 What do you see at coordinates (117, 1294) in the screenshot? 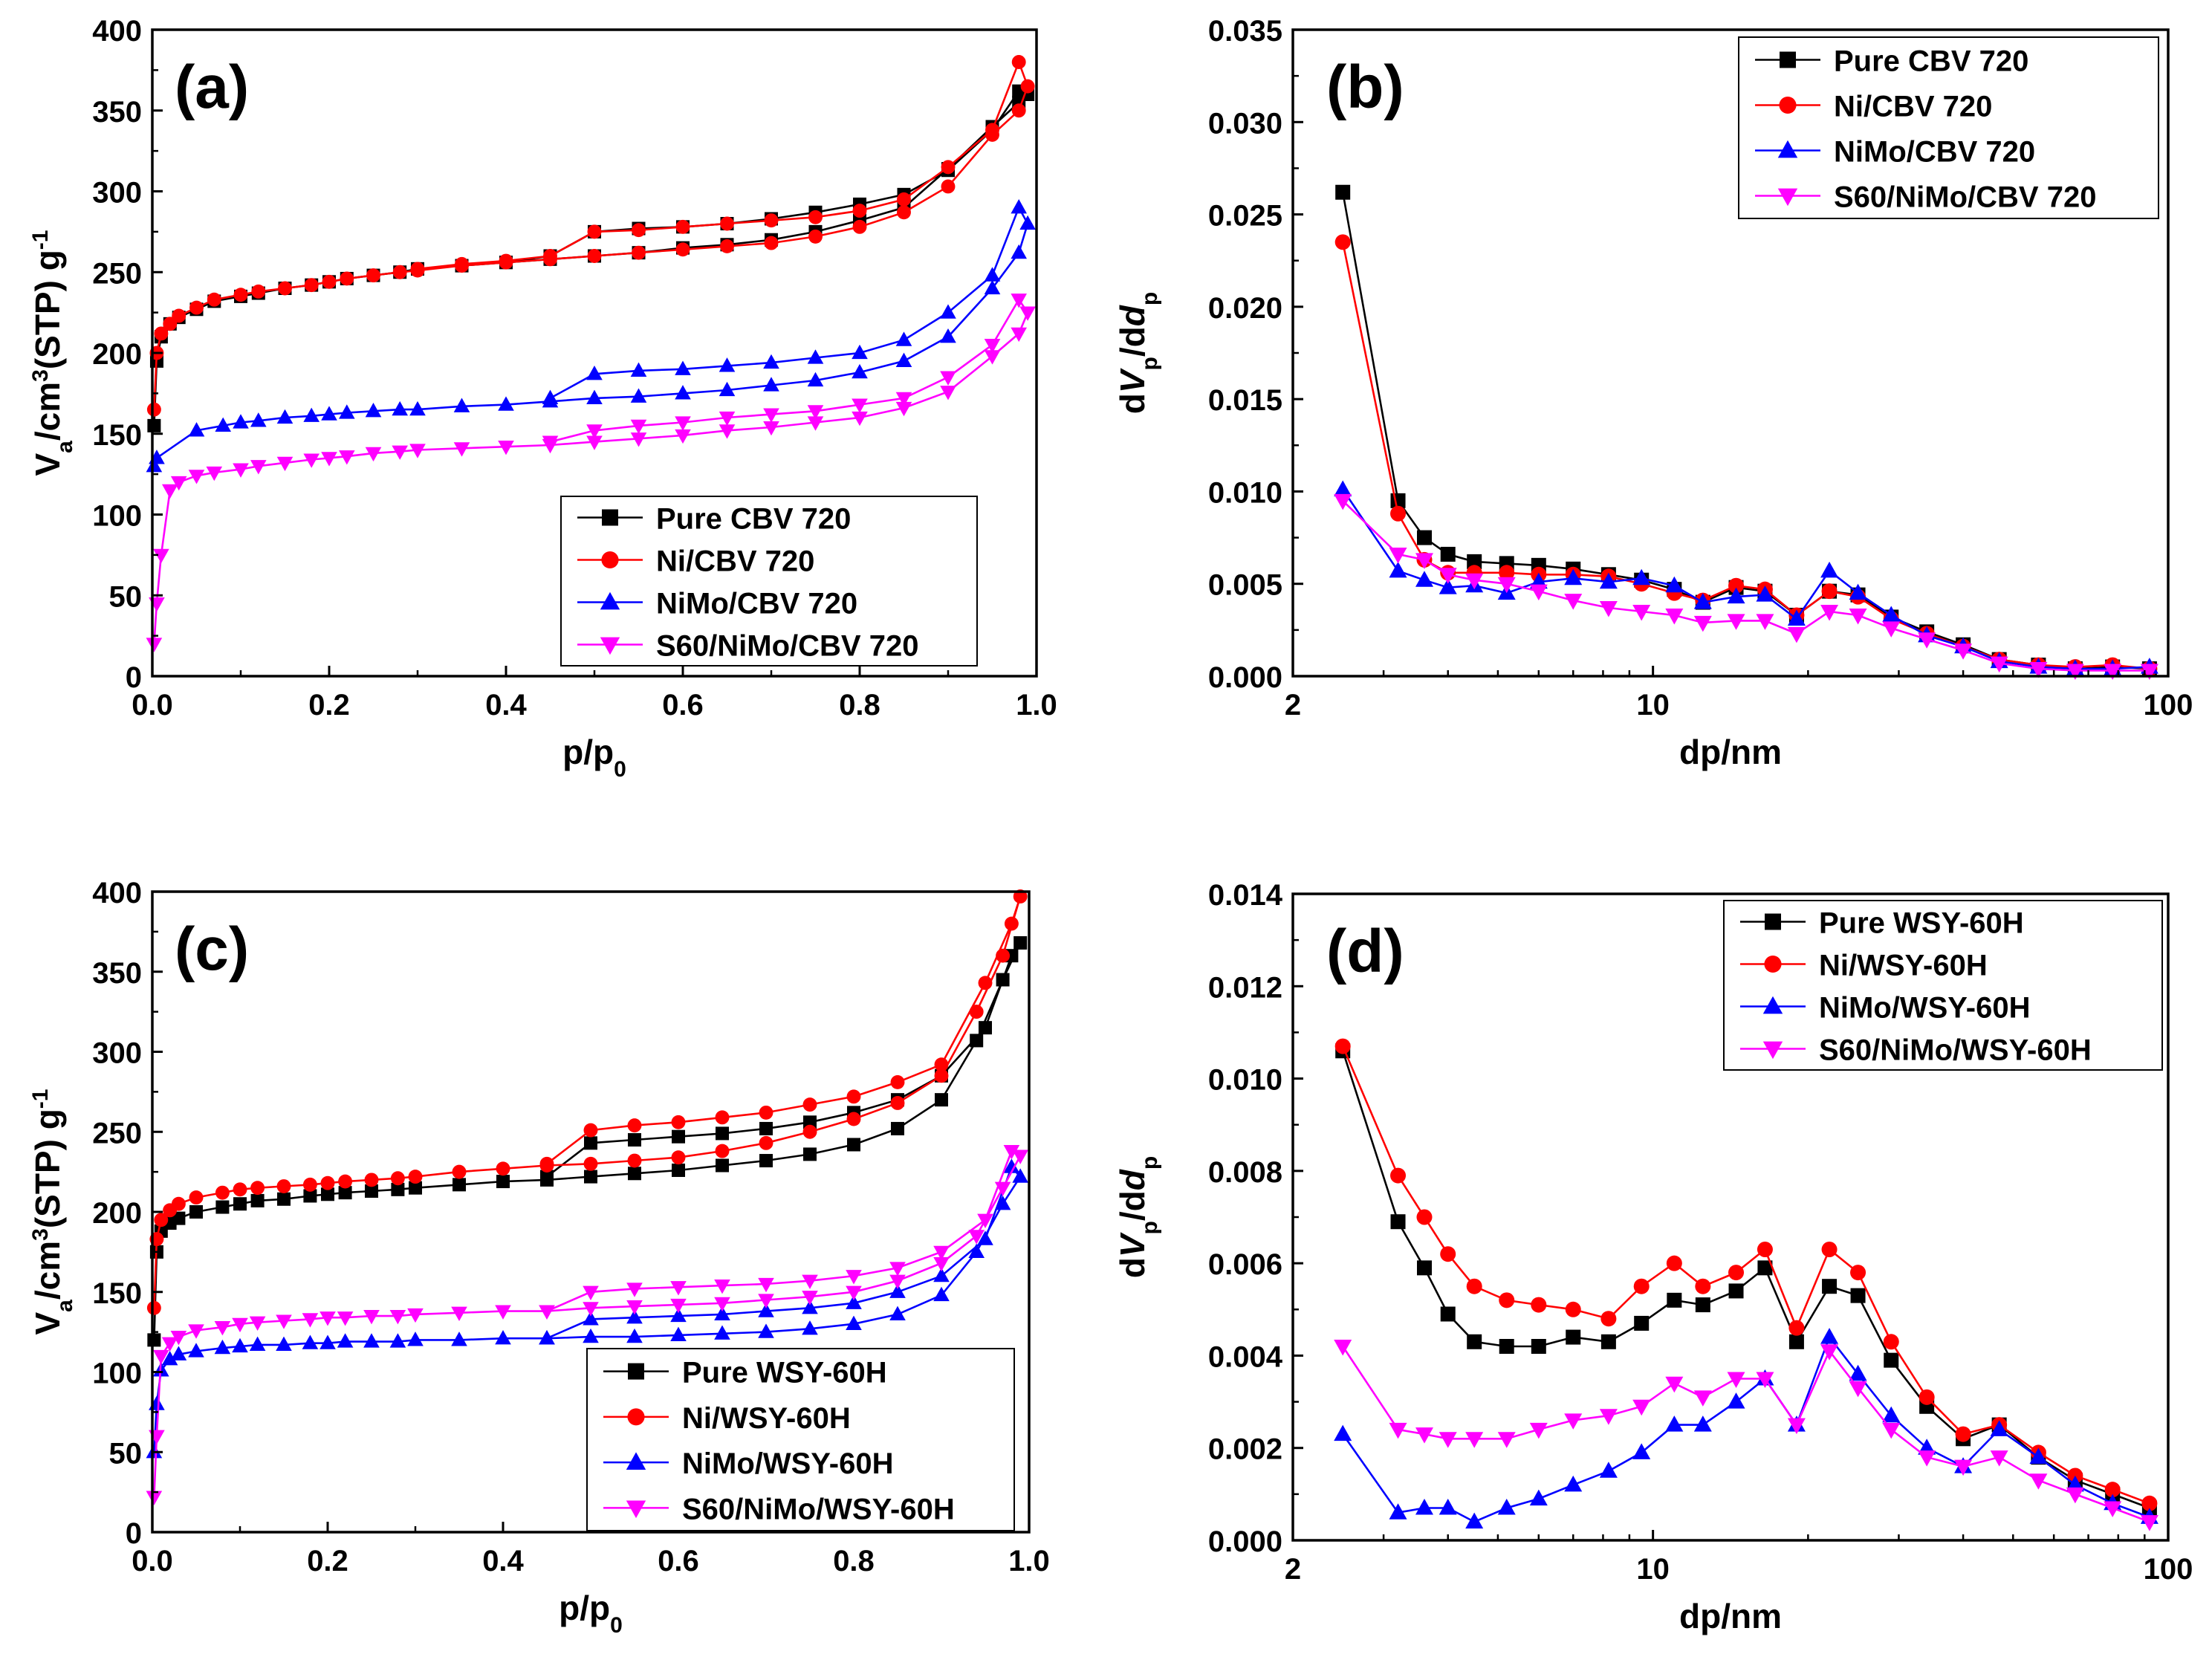
I see `y-tick-label: 150` at bounding box center [117, 1294].